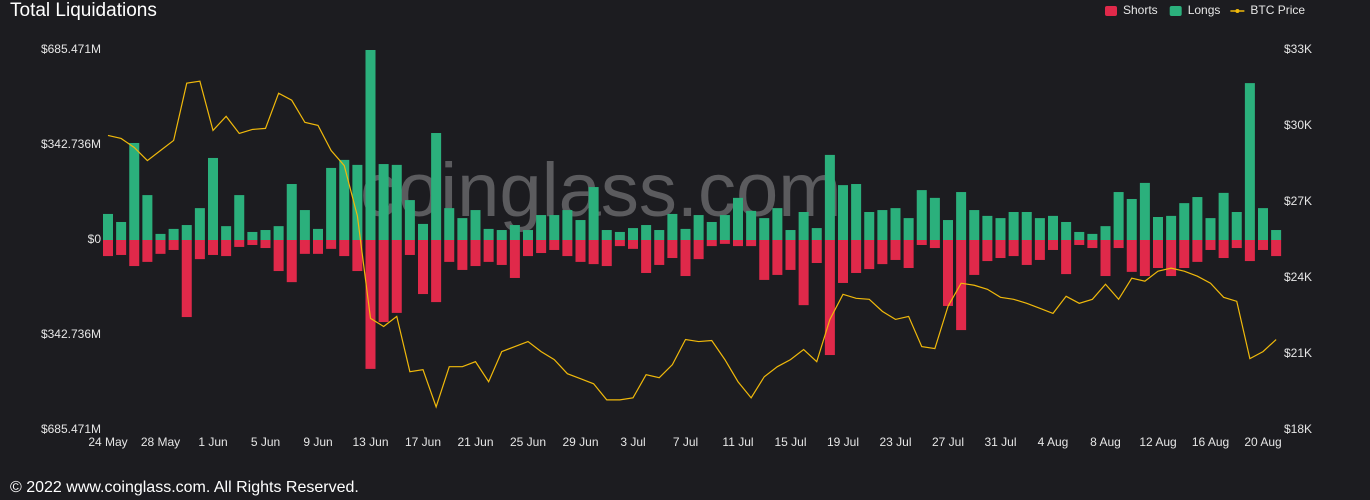 This screenshot has width=1370, height=500. I want to click on x-tick-label: 3 Jul, so click(632, 442).